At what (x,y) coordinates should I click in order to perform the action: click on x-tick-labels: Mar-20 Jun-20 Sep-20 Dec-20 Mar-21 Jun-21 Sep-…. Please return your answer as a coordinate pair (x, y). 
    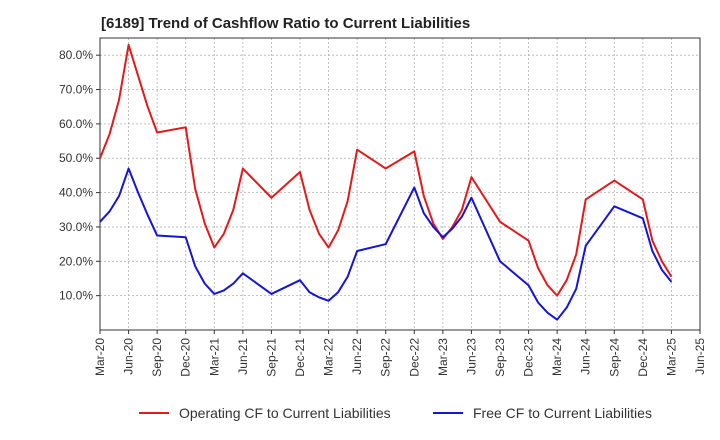
    Looking at the image, I should click on (400, 357).